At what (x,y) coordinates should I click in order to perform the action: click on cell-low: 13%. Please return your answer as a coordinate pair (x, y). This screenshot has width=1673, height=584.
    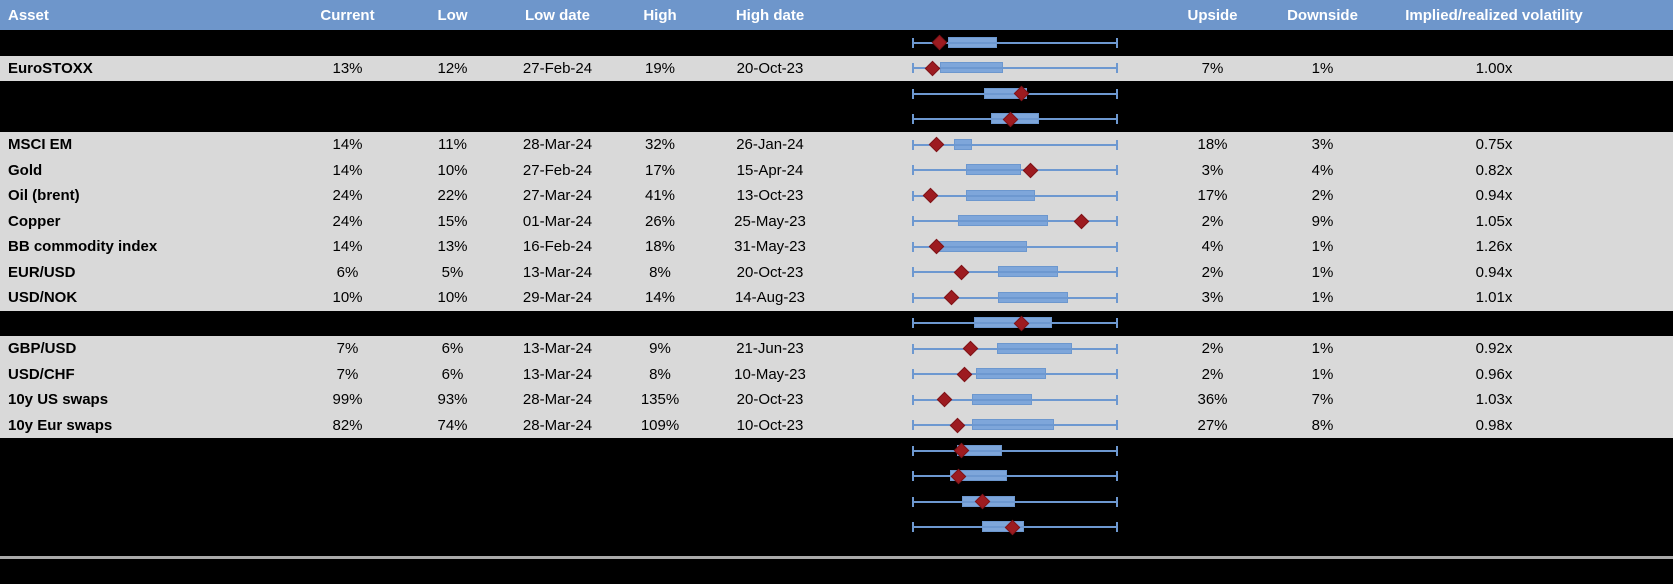
    Looking at the image, I should click on (452, 247).